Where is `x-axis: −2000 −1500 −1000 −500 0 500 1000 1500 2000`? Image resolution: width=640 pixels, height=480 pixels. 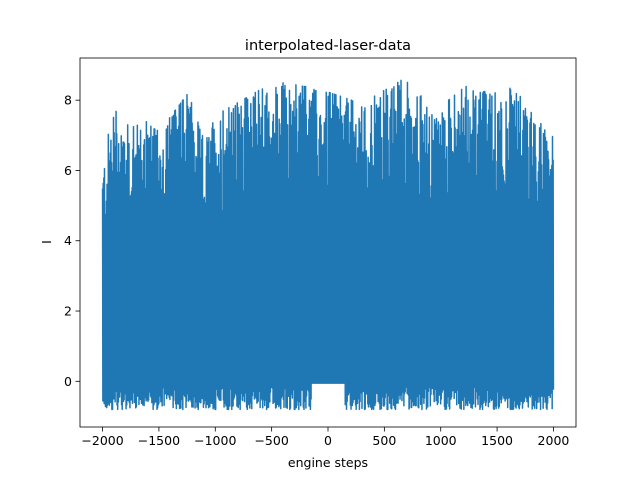 x-axis: −2000 −1500 −1000 −500 0 500 1000 1500 2000 is located at coordinates (325, 437).